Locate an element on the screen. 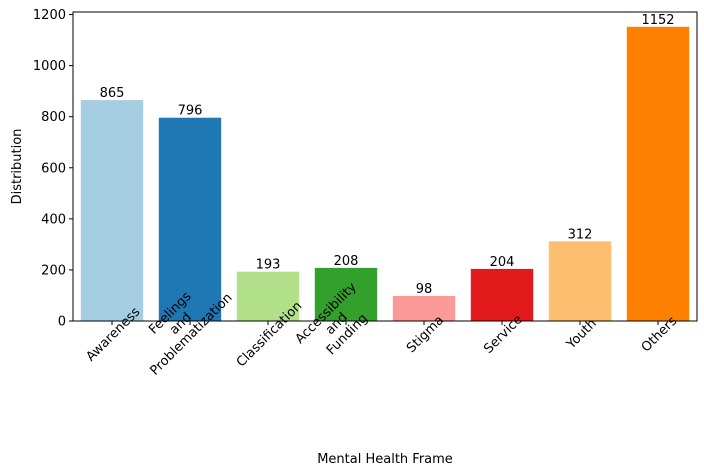 Image resolution: width=704 pixels, height=476 pixels. y-tick-label: 1200 is located at coordinates (49, 15).